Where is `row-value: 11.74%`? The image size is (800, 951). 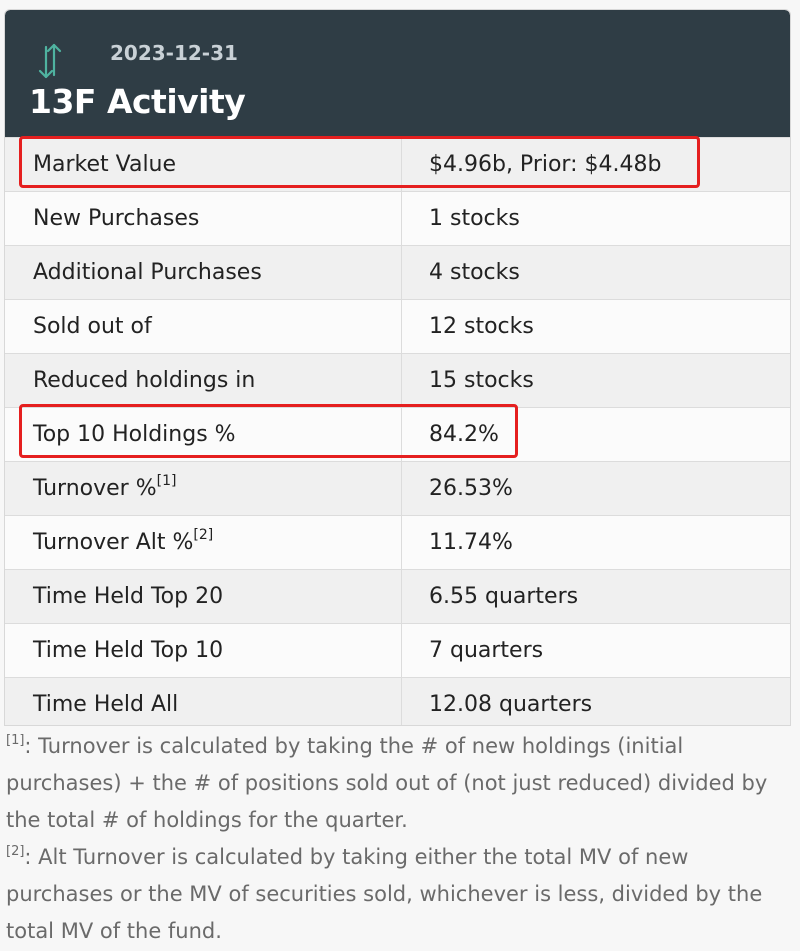
row-value: 11.74% is located at coordinates (595, 542).